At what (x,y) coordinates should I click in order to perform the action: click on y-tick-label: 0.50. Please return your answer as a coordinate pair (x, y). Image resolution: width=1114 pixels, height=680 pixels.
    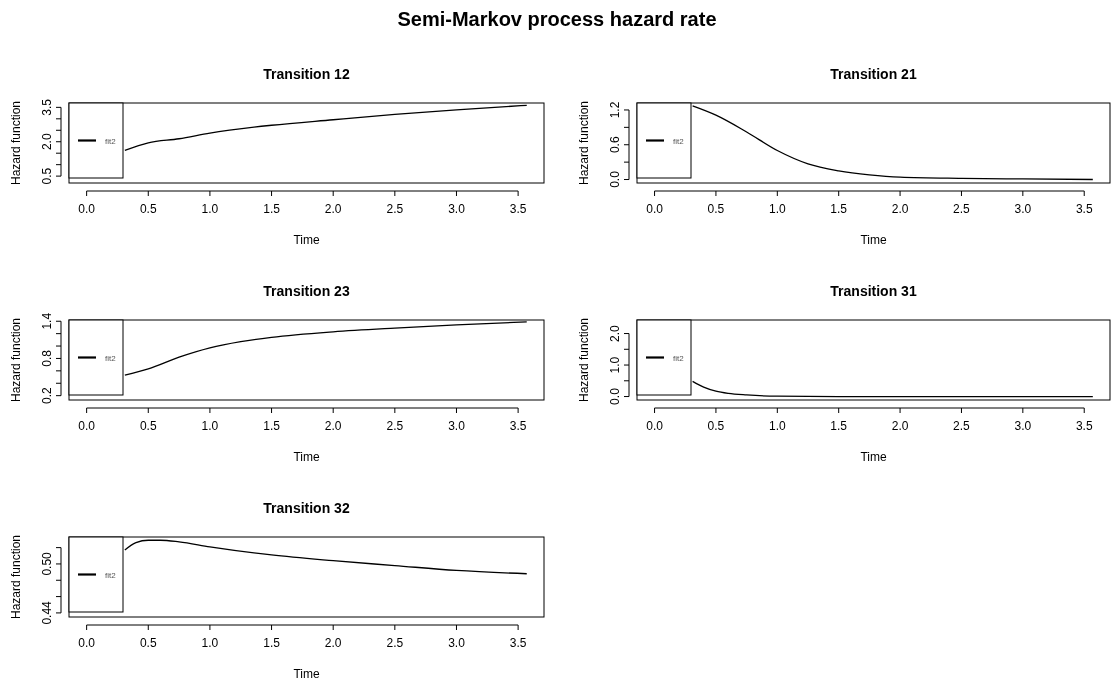
    Looking at the image, I should click on (47, 563).